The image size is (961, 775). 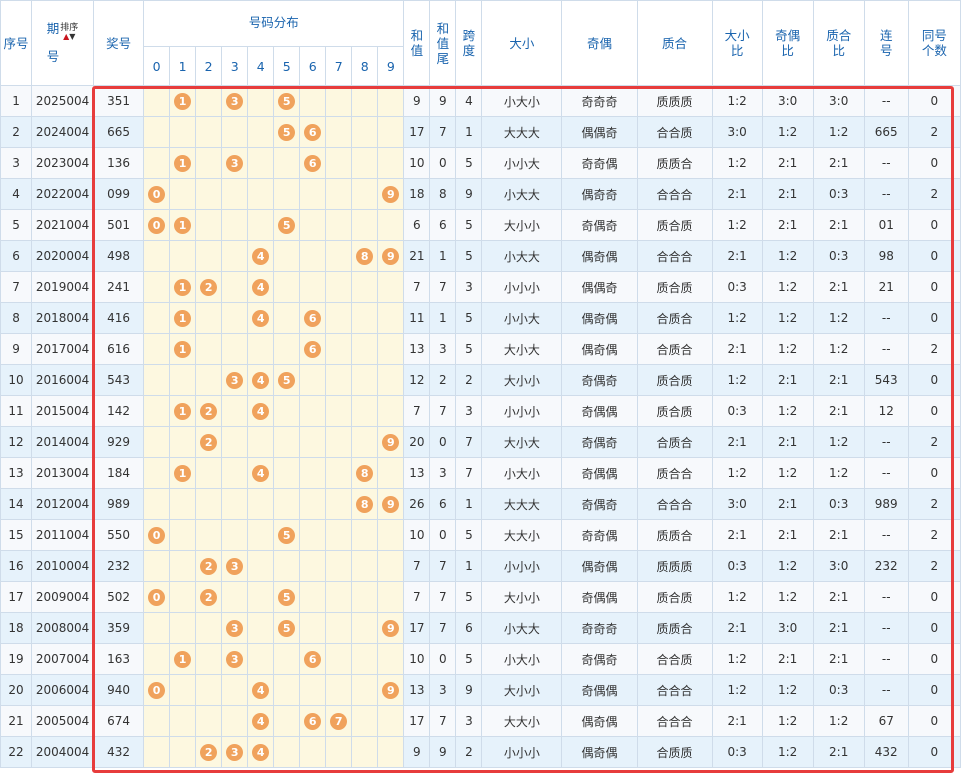 I want to click on cell-sum: 10, so click(x=417, y=659).